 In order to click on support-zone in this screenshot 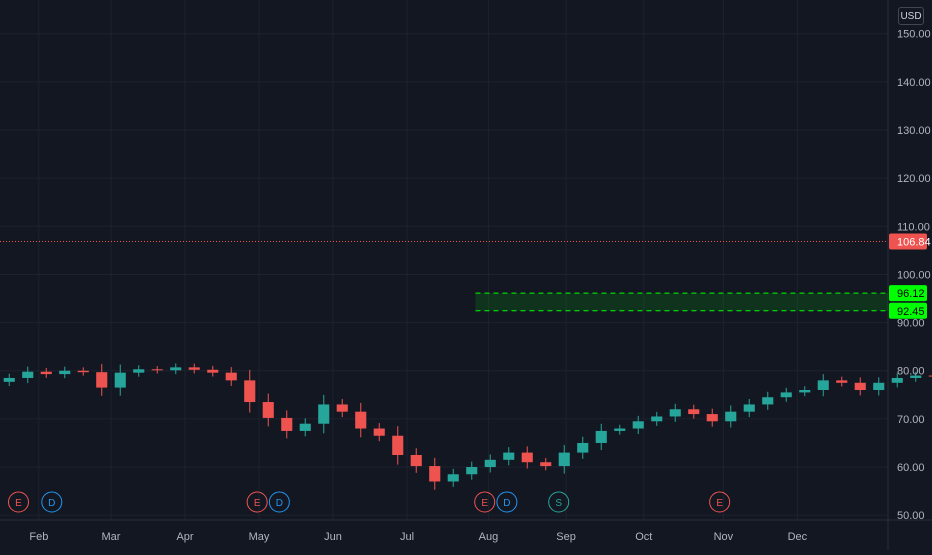, I will do `click(681, 302)`.